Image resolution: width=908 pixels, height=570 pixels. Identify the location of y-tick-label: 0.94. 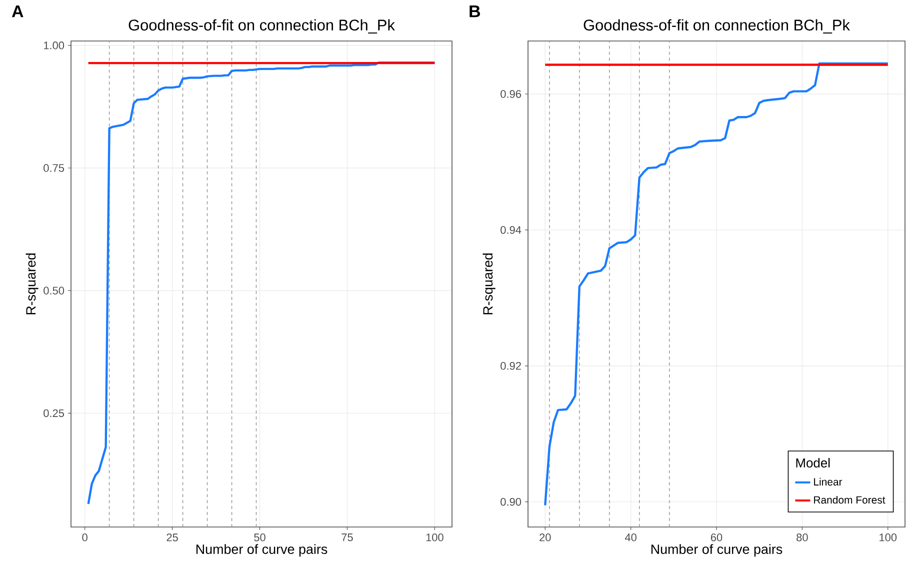
(511, 230).